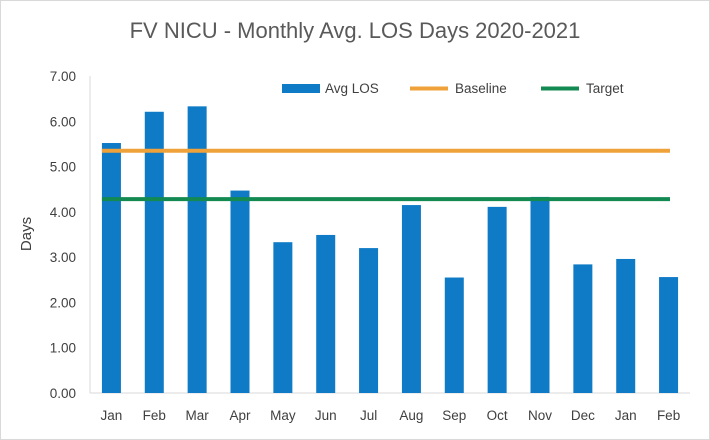 This screenshot has height=440, width=710. What do you see at coordinates (411, 415) in the screenshot?
I see `x-tick-label: Aug` at bounding box center [411, 415].